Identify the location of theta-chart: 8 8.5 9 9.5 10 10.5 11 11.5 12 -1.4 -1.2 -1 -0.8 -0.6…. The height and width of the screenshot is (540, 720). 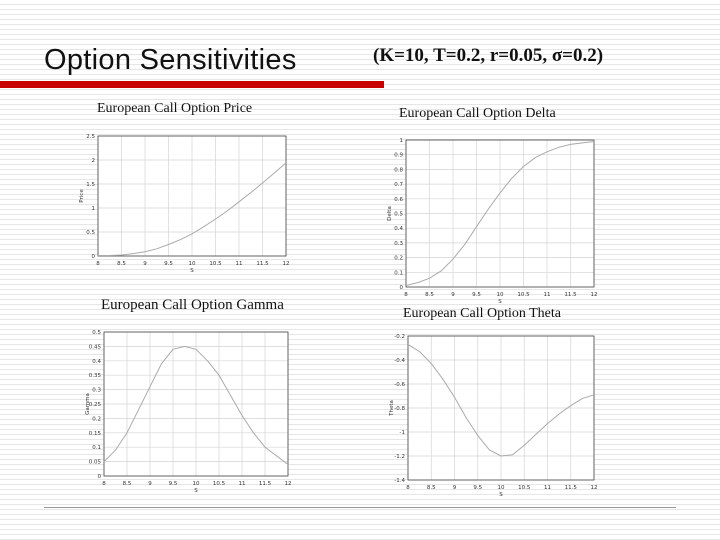
(493, 416).